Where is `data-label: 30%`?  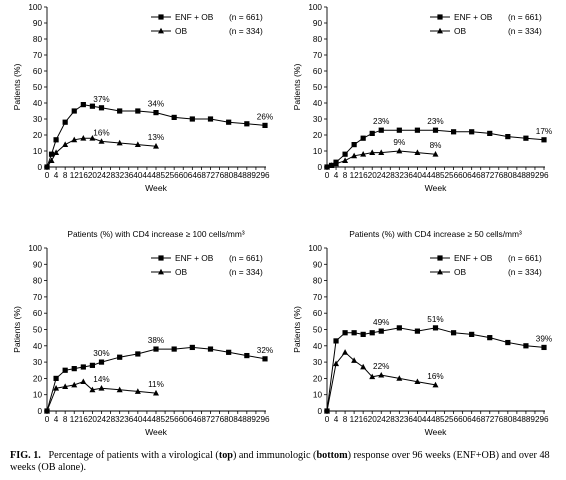 data-label: 30% is located at coordinates (101, 353).